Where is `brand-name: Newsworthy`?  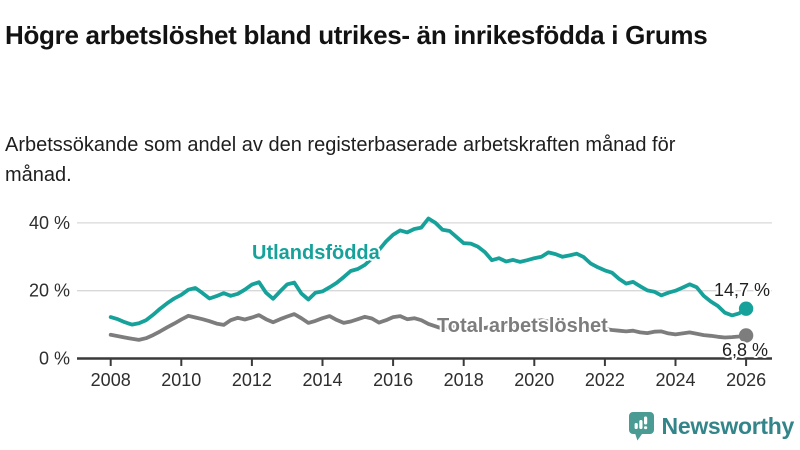 brand-name: Newsworthy is located at coordinates (728, 425).